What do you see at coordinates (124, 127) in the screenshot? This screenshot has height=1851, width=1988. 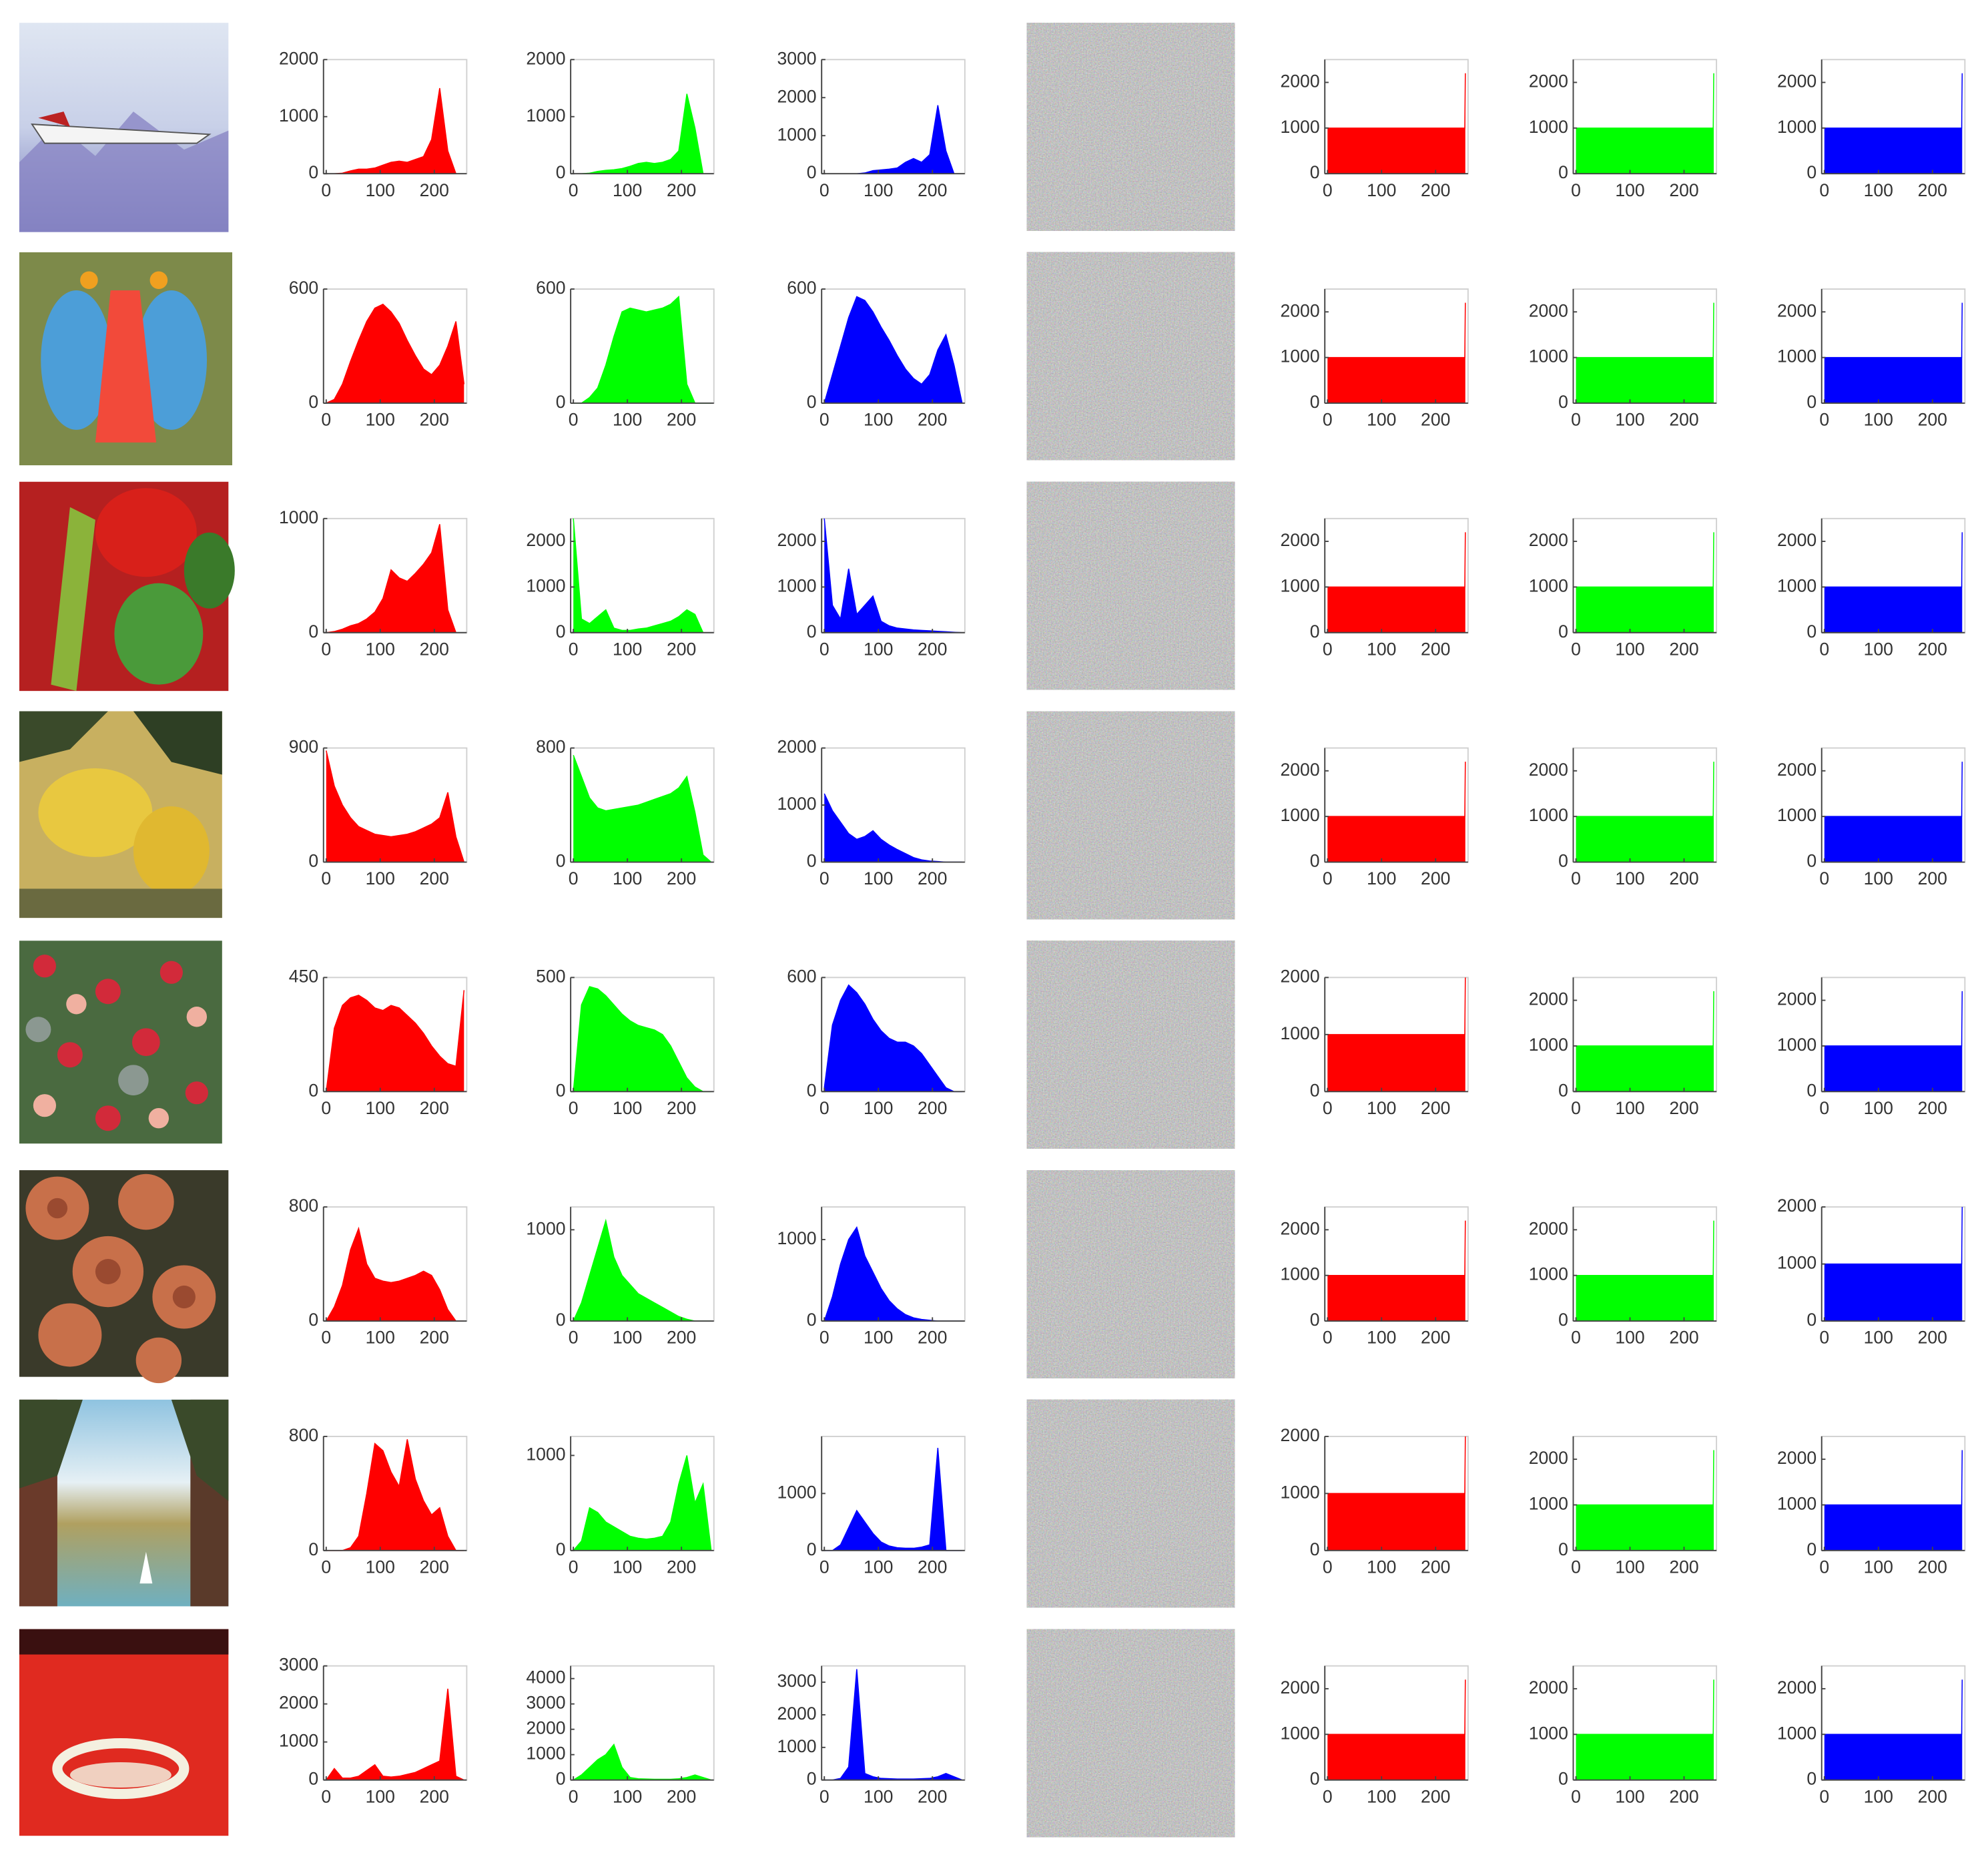 I see `photo-airplane` at bounding box center [124, 127].